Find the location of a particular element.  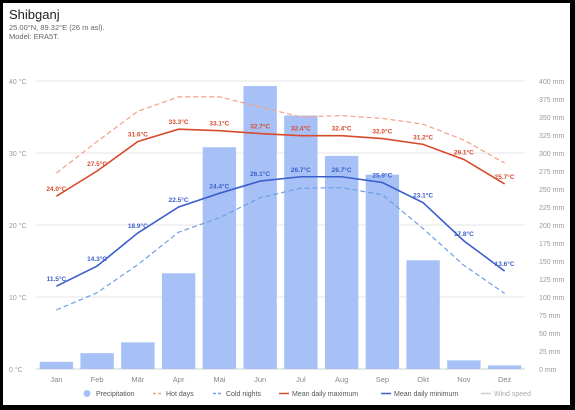

legend-label: Precipitation is located at coordinates (115, 394).